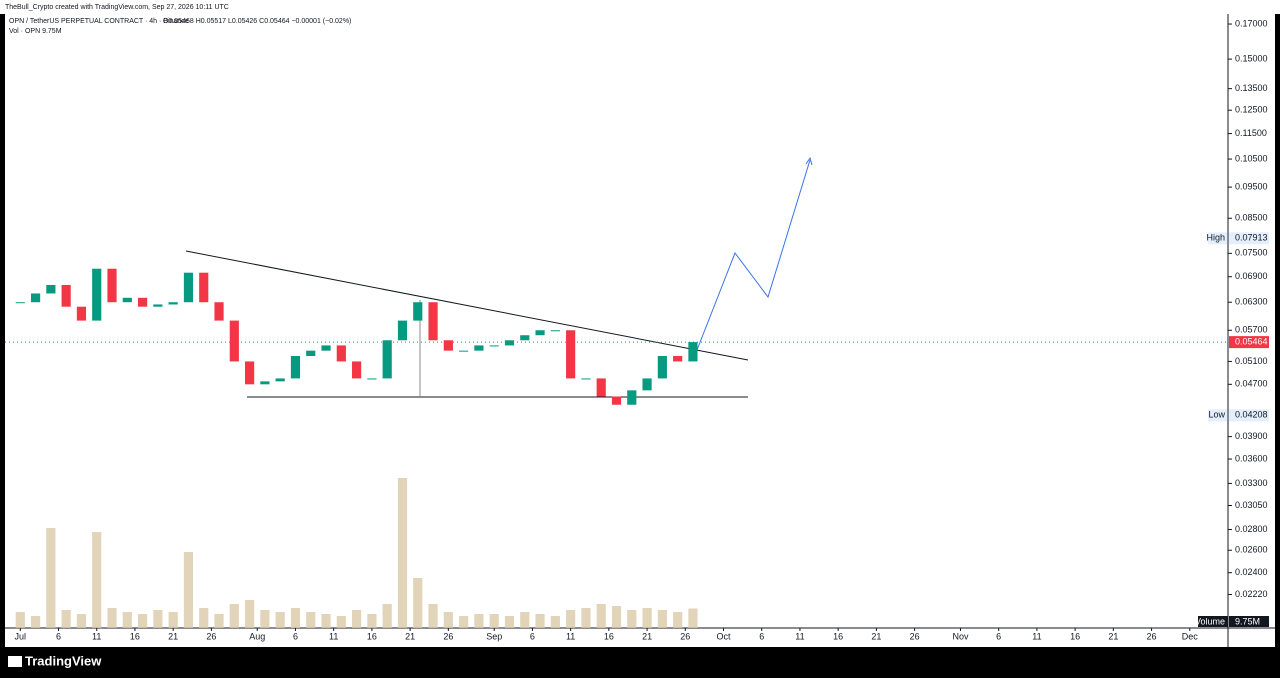 This screenshot has height=678, width=1280. Describe the element at coordinates (1210, 621) in the screenshot. I see `volume-label: Volume` at that location.